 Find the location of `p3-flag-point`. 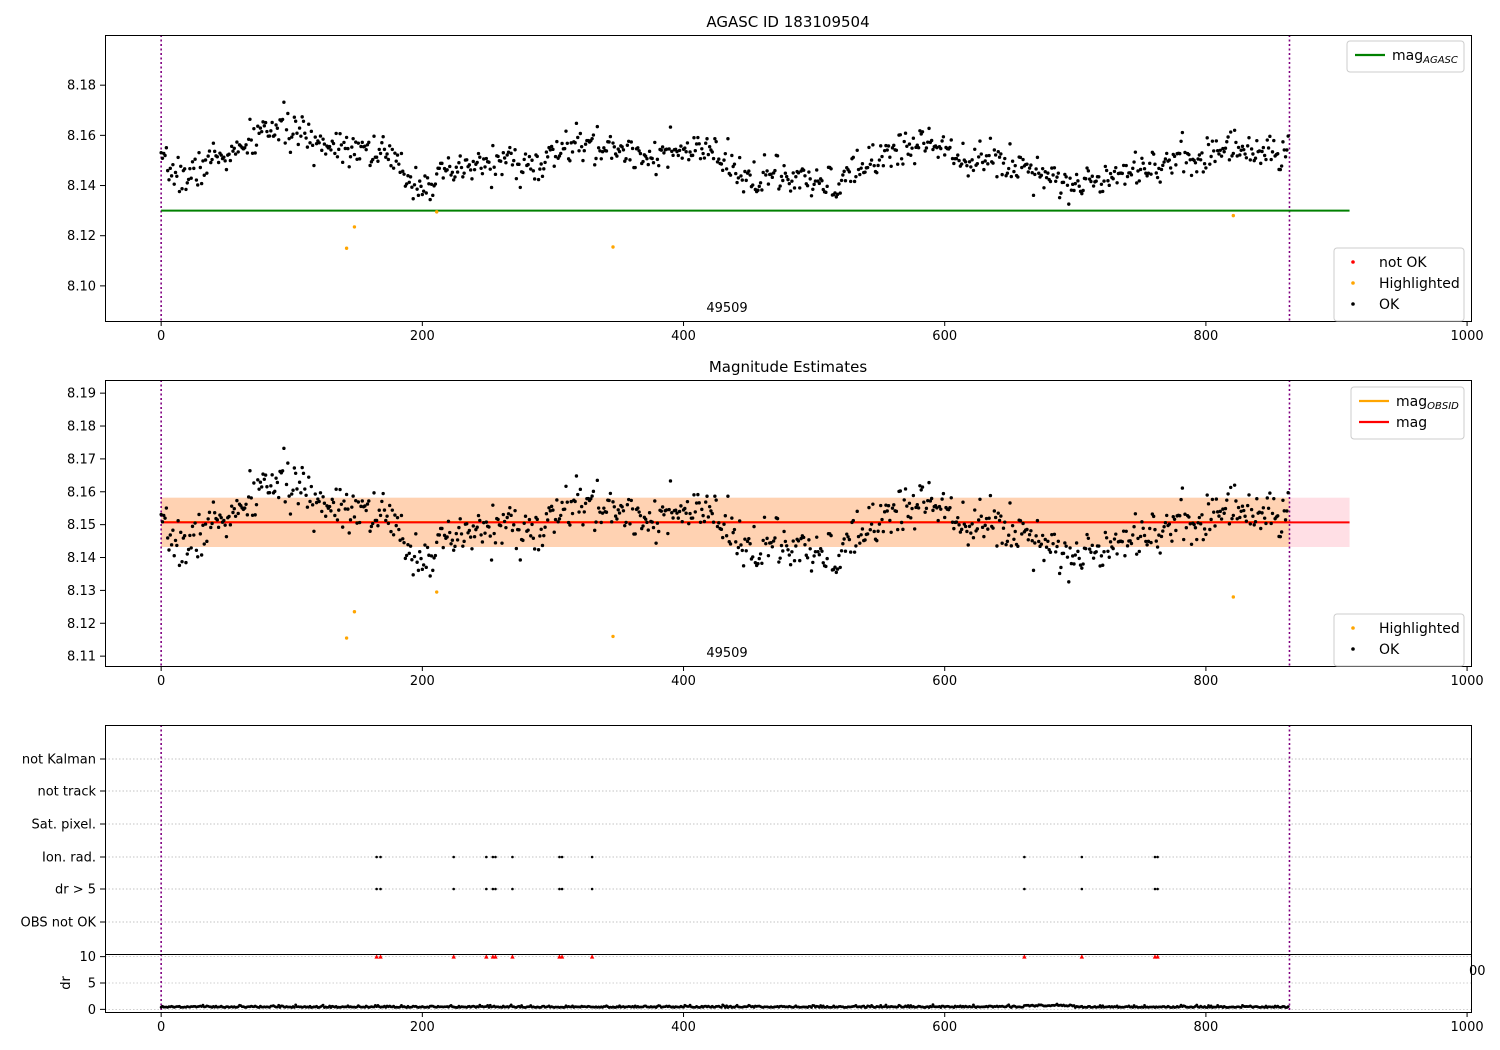

p3-flag-point is located at coordinates (380, 889).